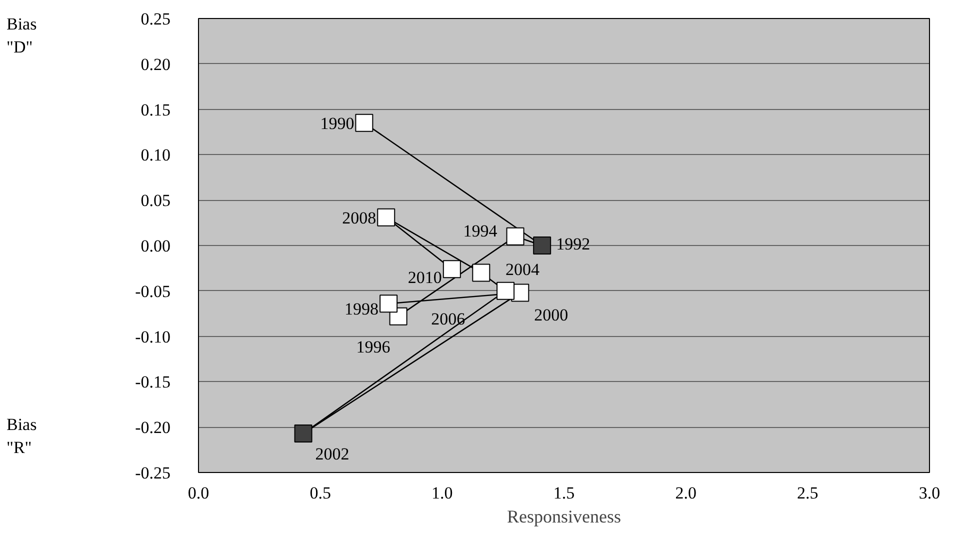  What do you see at coordinates (21, 436) in the screenshot?
I see `text: Bias "R"` at bounding box center [21, 436].